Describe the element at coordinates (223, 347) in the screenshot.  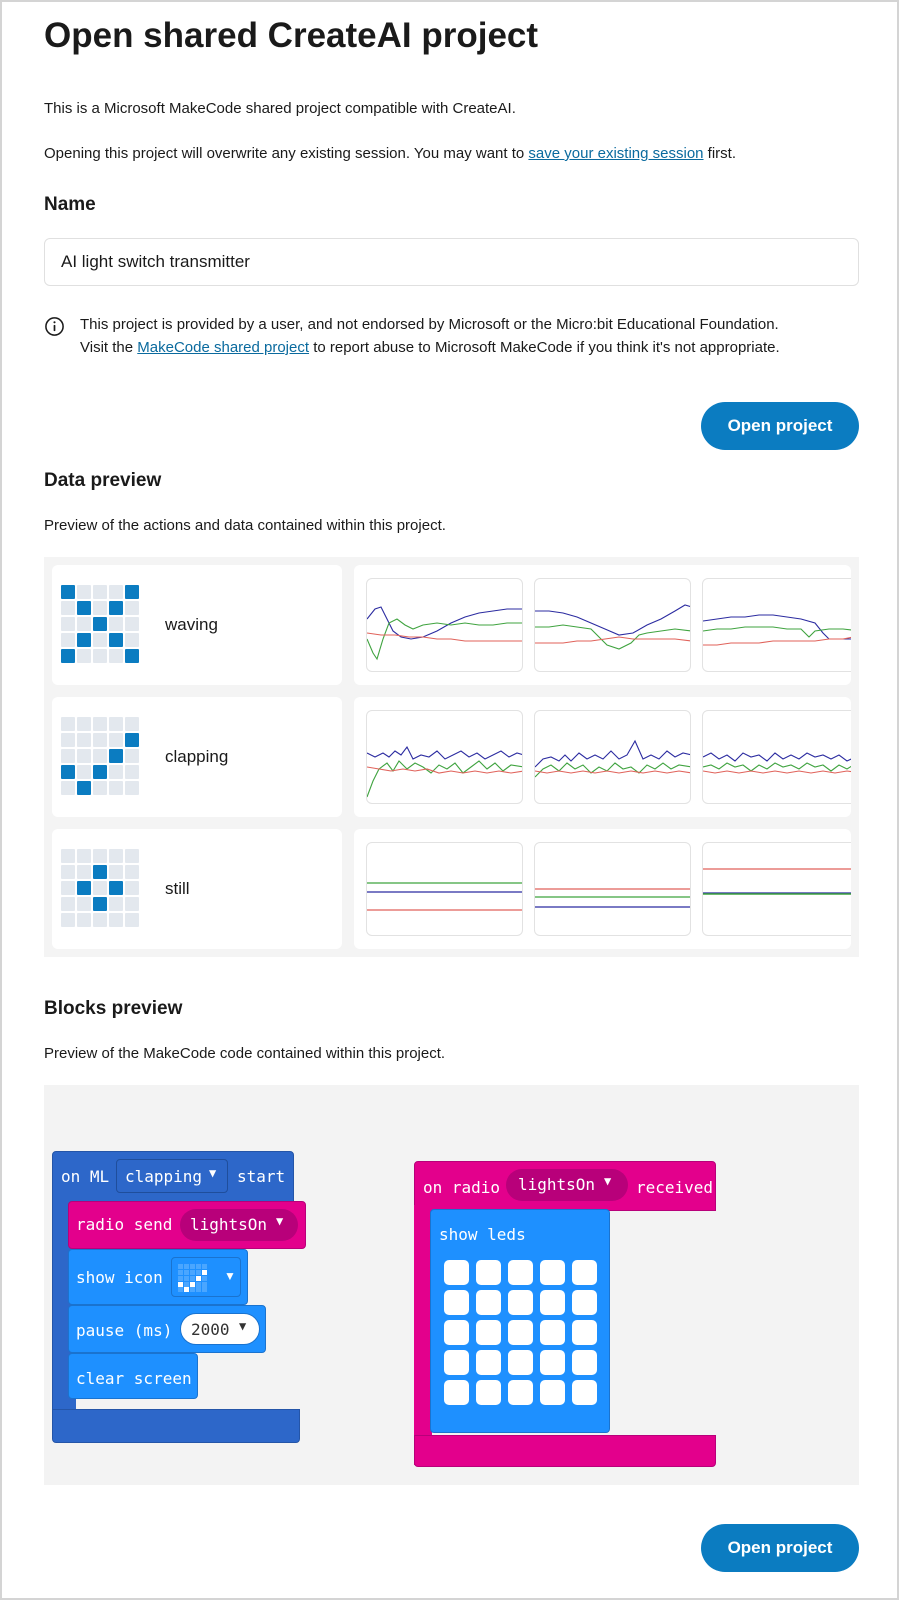
I see `makecode-shared-project-link: MakeCode shared project` at that location.